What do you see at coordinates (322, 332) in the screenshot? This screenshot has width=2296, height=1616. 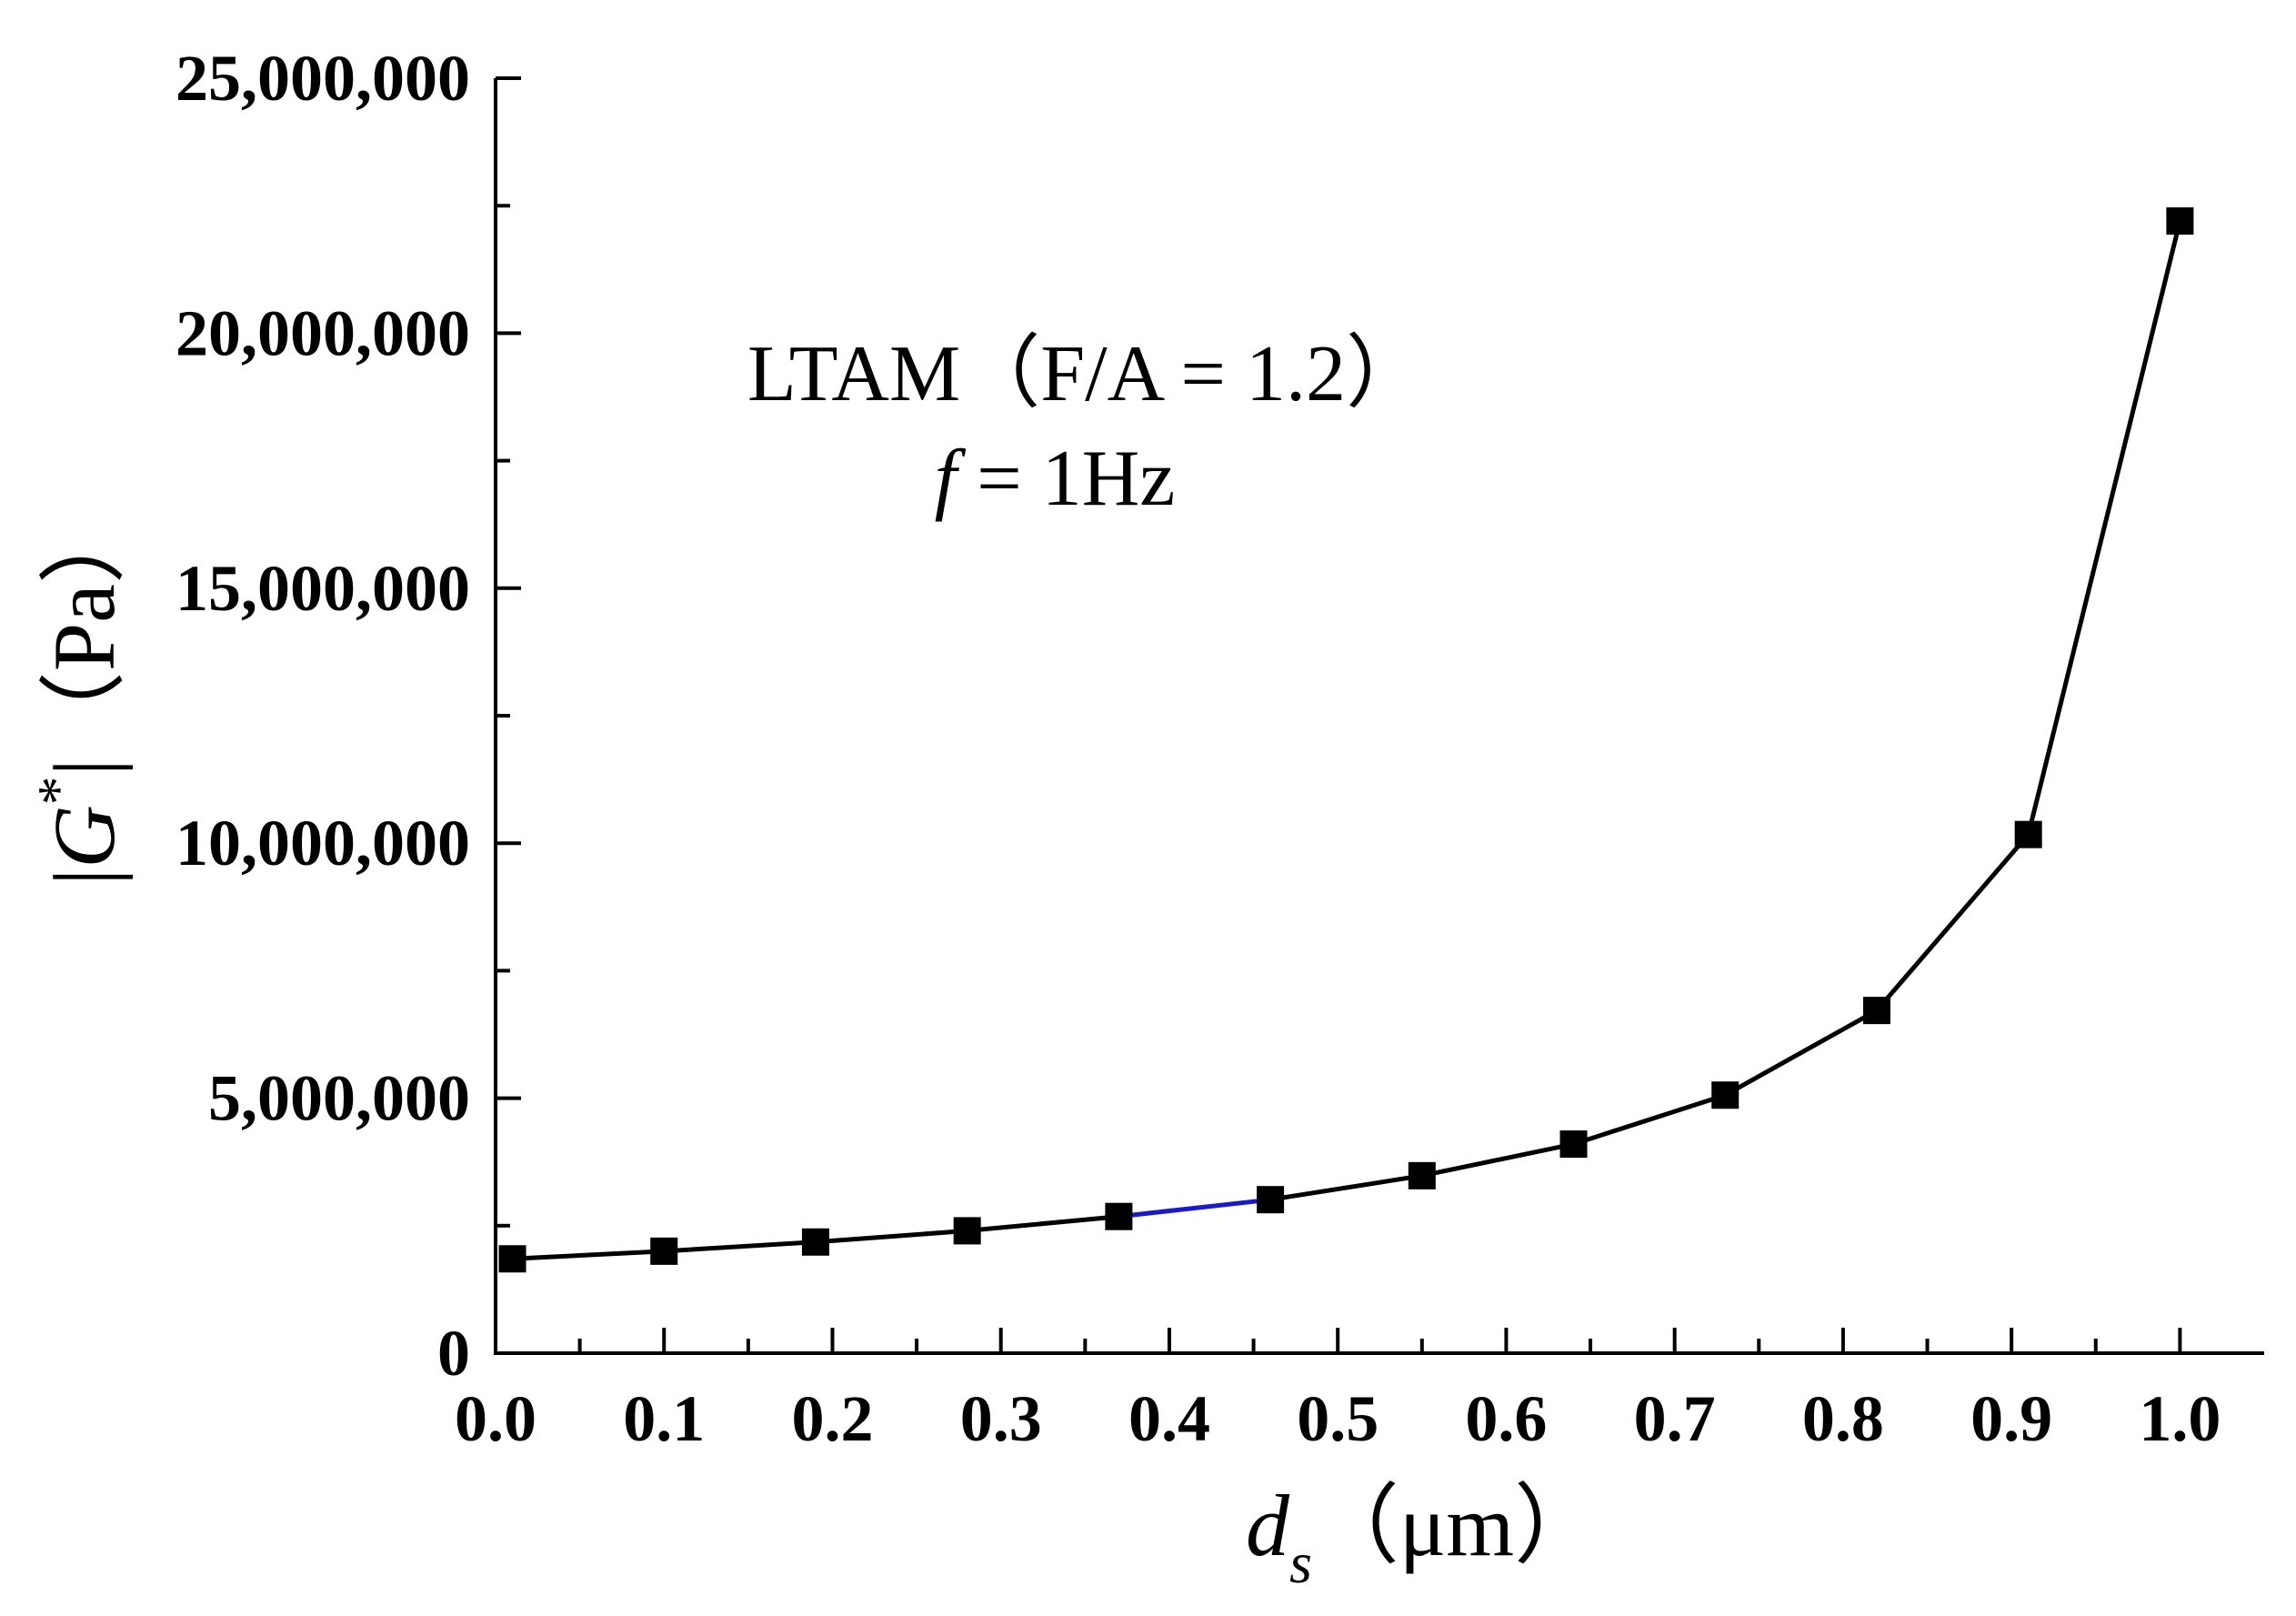 I see `y-tick-label: 20,000,000` at bounding box center [322, 332].